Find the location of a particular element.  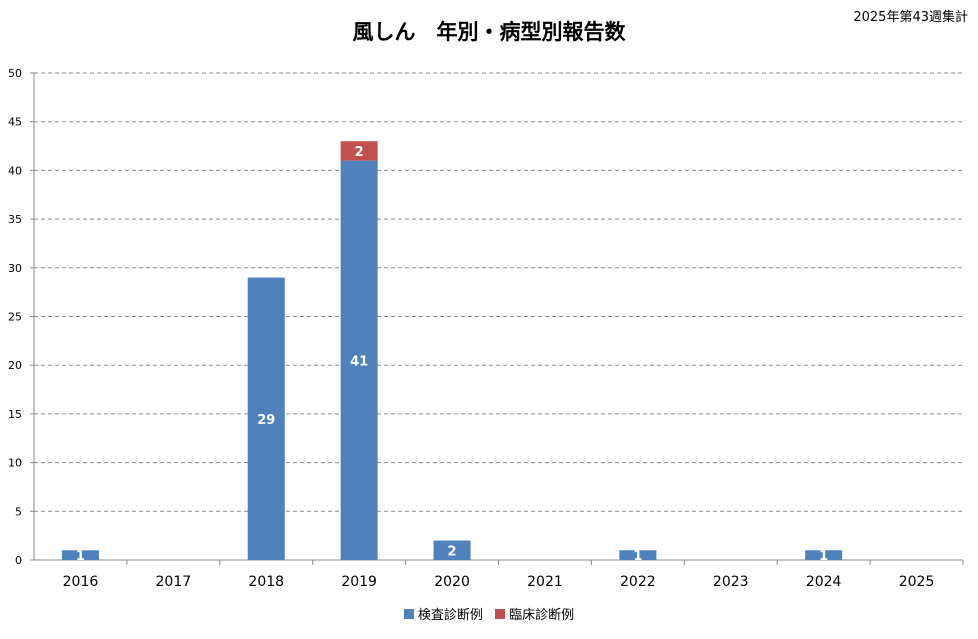

x-tick-label: 2022 is located at coordinates (638, 582).